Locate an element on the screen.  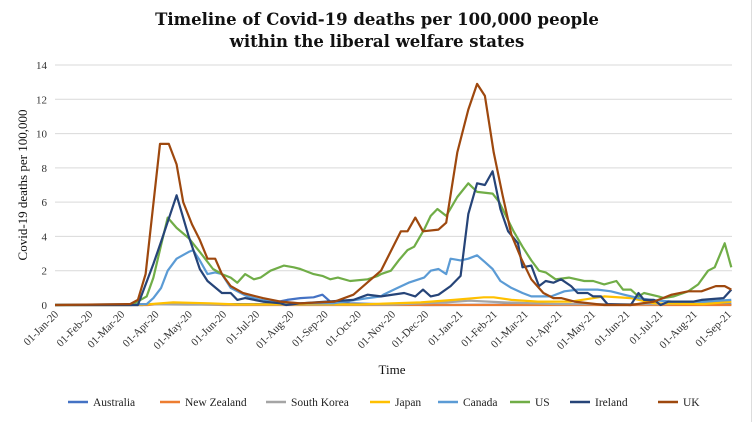
x-tick-label: 01-Jun-20 is located at coordinates (209, 328).